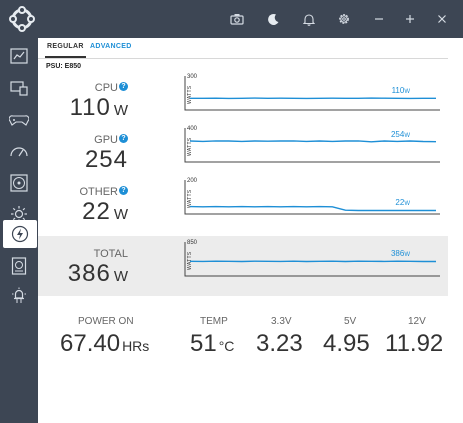  Describe the element at coordinates (312, 208) in the screenshot. I see `other-graph-line` at that location.